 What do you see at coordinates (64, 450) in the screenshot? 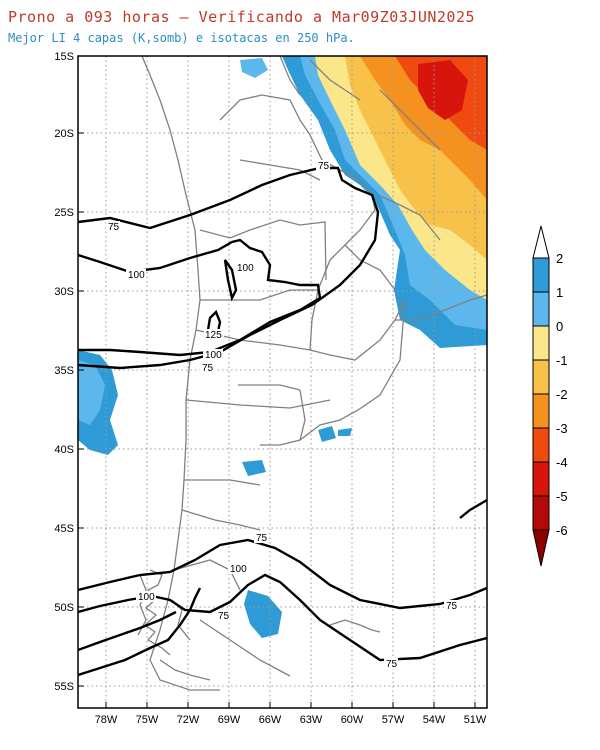
I see `lat-label: 40S` at bounding box center [64, 450].